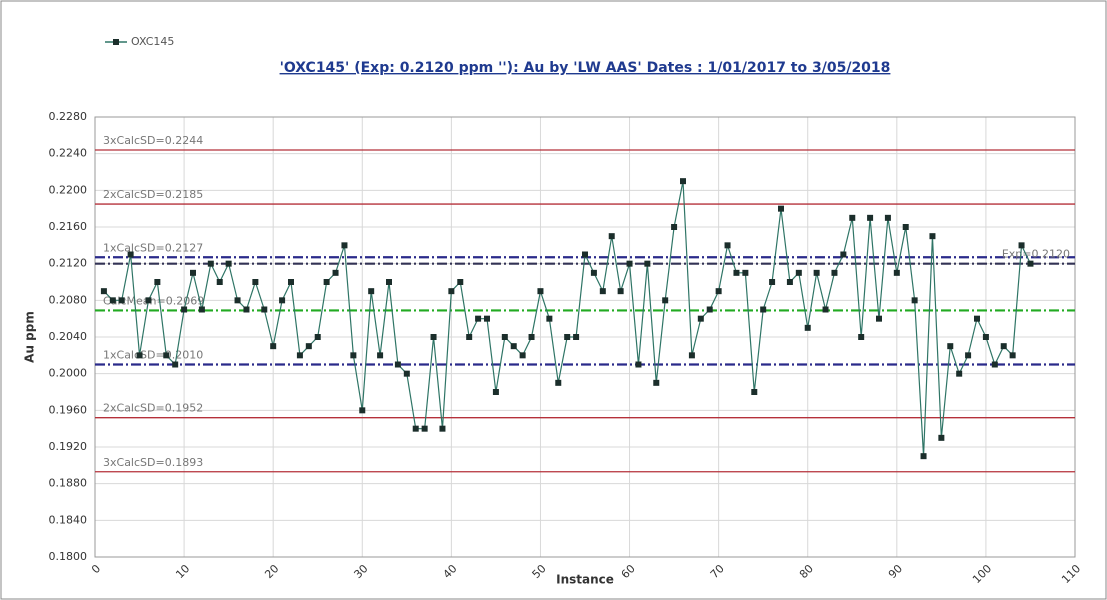 The width and height of the screenshot is (1107, 600). What do you see at coordinates (153, 140) in the screenshot?
I see `reference-label: 3xCalcSD=0.2244` at bounding box center [153, 140].